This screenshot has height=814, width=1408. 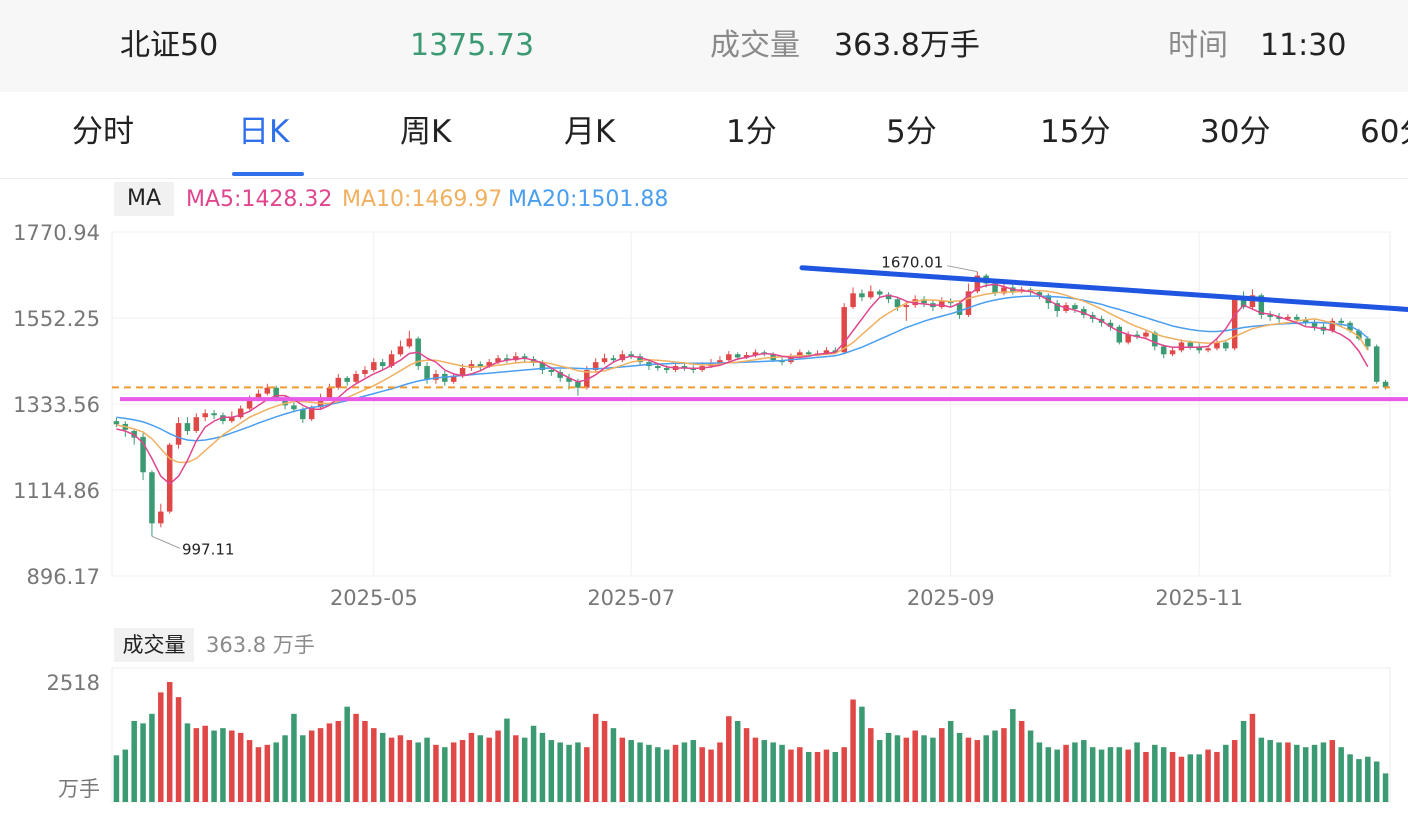 I want to click on volume-panel-label: 成交量, so click(x=154, y=645).